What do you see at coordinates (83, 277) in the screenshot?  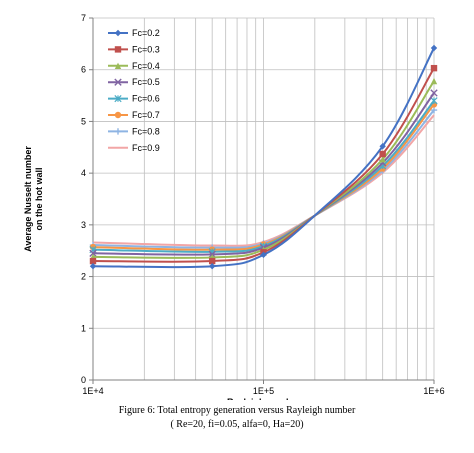 I see `y-tick-label: 2` at bounding box center [83, 277].